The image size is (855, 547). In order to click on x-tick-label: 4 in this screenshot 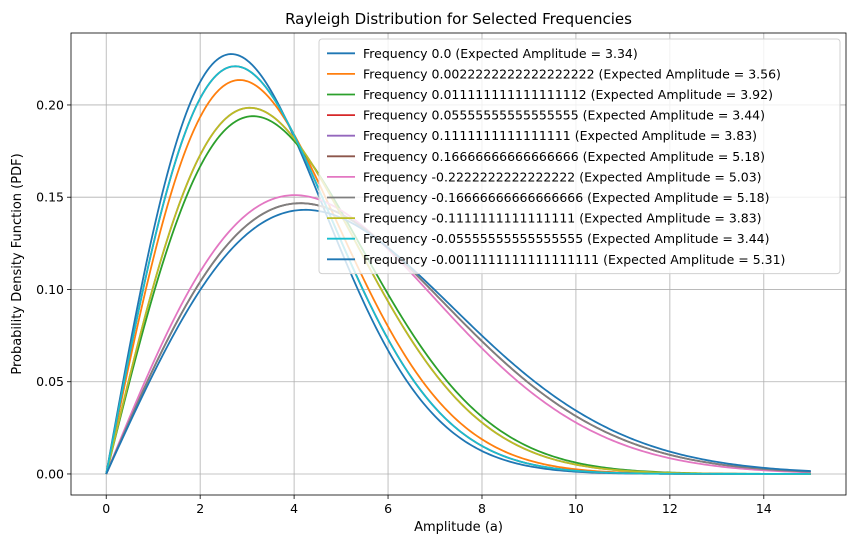, I will do `click(294, 508)`.